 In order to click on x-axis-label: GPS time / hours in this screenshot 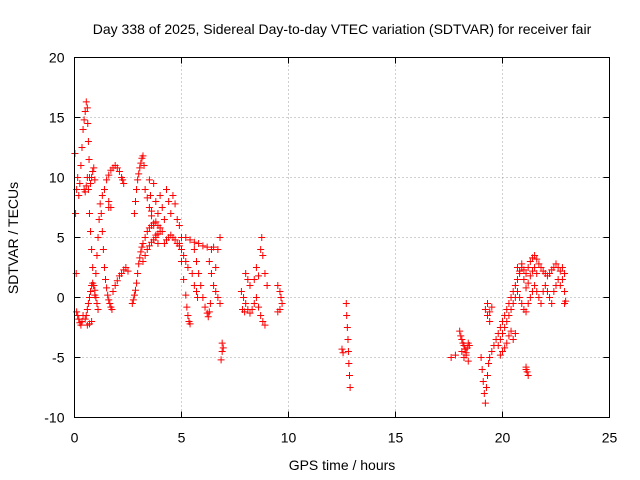, I will do `click(342, 465)`.